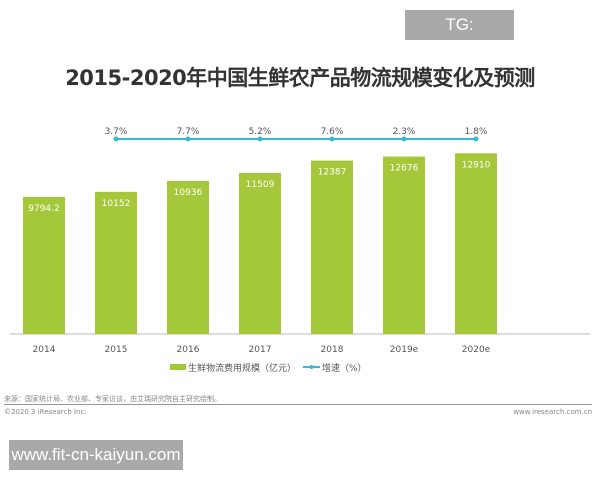 This screenshot has height=480, width=600. Describe the element at coordinates (476, 165) in the screenshot. I see `bar-label-2020e: 12910` at that location.